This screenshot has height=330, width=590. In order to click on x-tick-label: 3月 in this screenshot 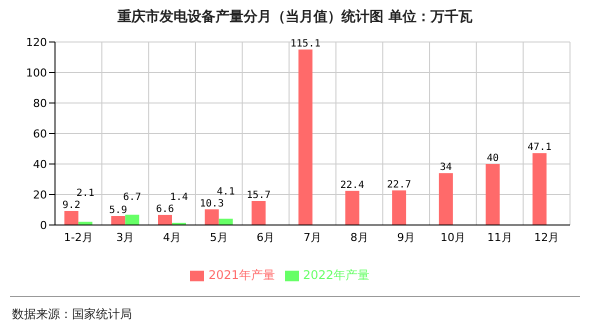, I will do `click(125, 237)`.